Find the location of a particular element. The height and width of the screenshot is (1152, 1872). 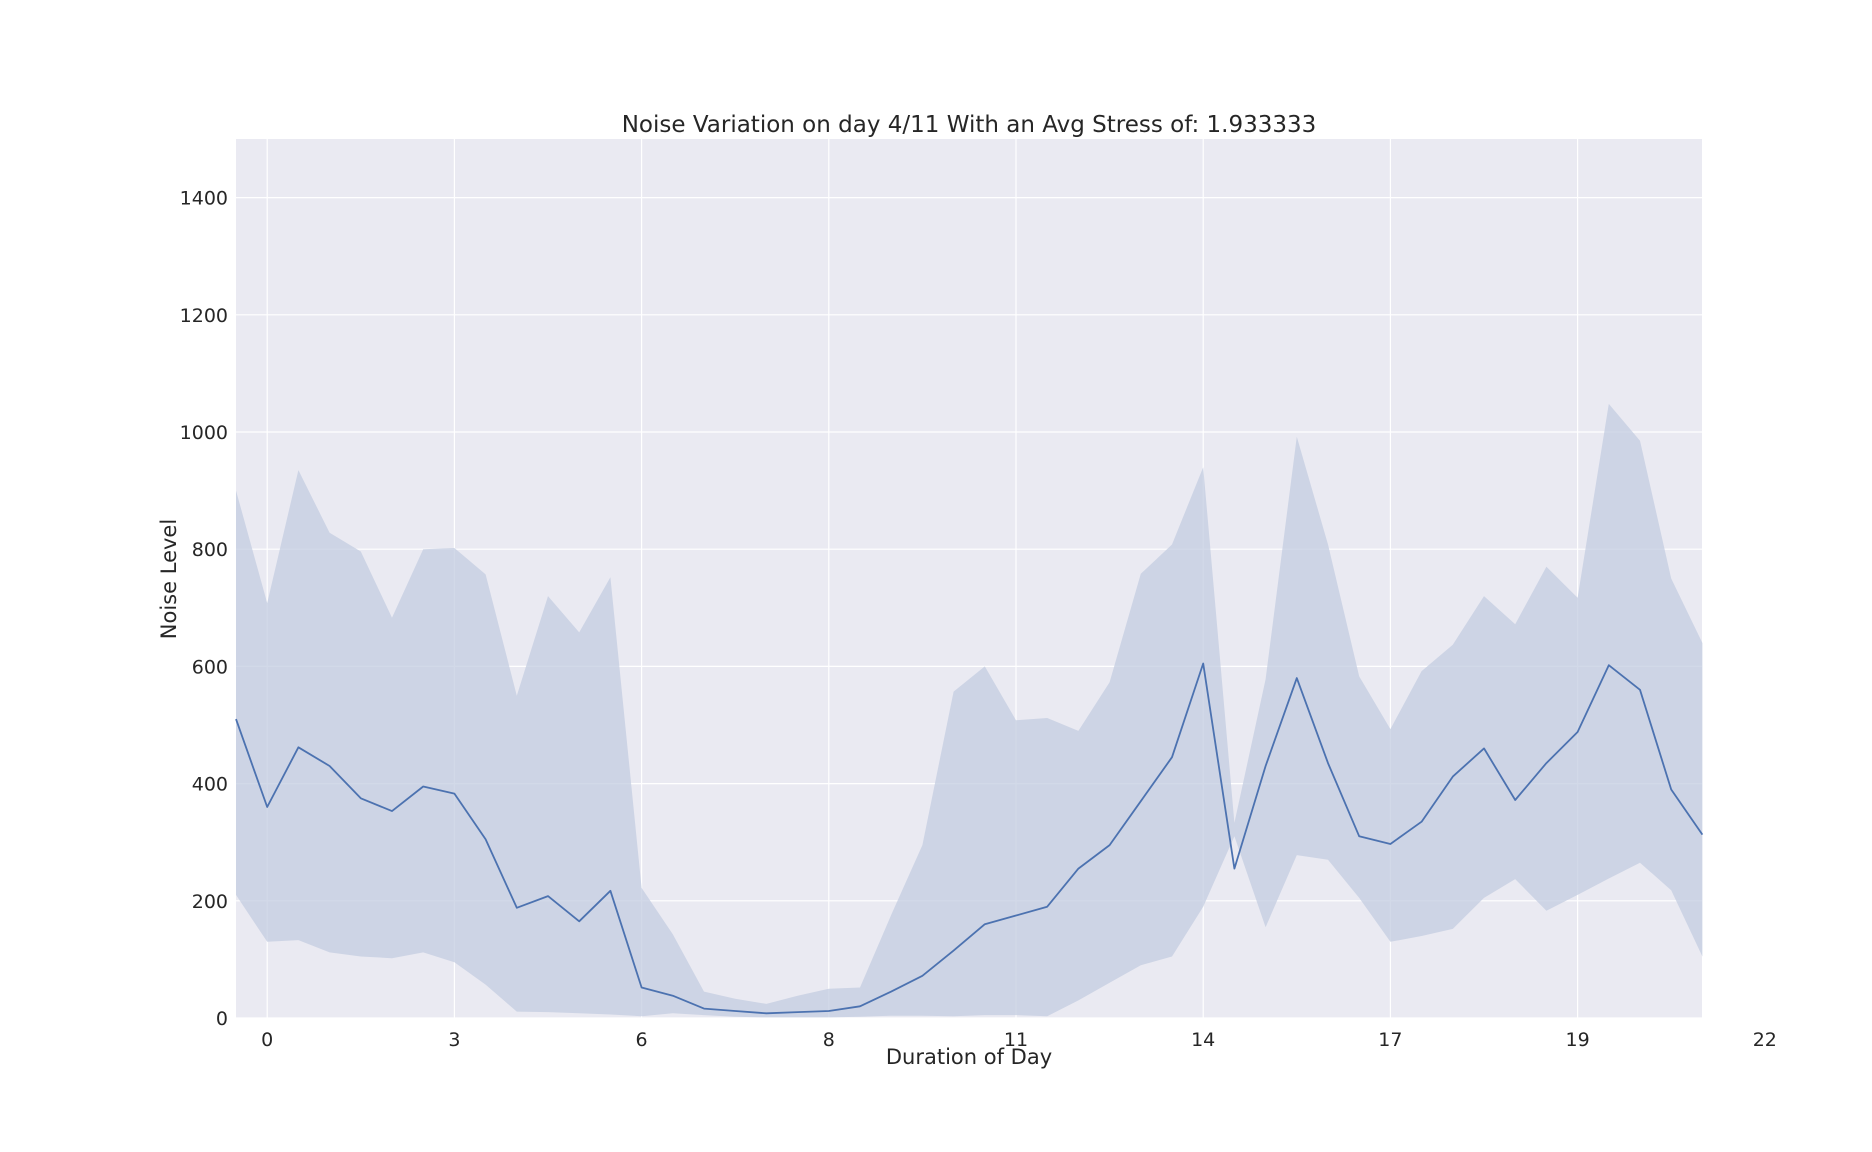

x-tick-label: 17 is located at coordinates (1390, 1040).